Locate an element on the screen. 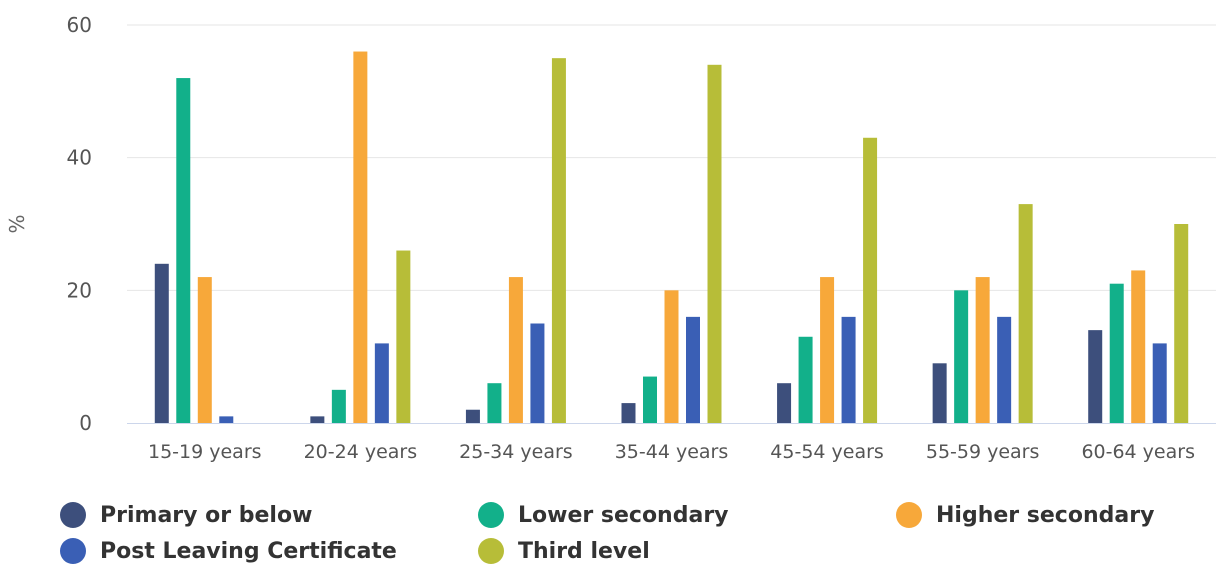  legend-label: Primary or below is located at coordinates (206, 515).